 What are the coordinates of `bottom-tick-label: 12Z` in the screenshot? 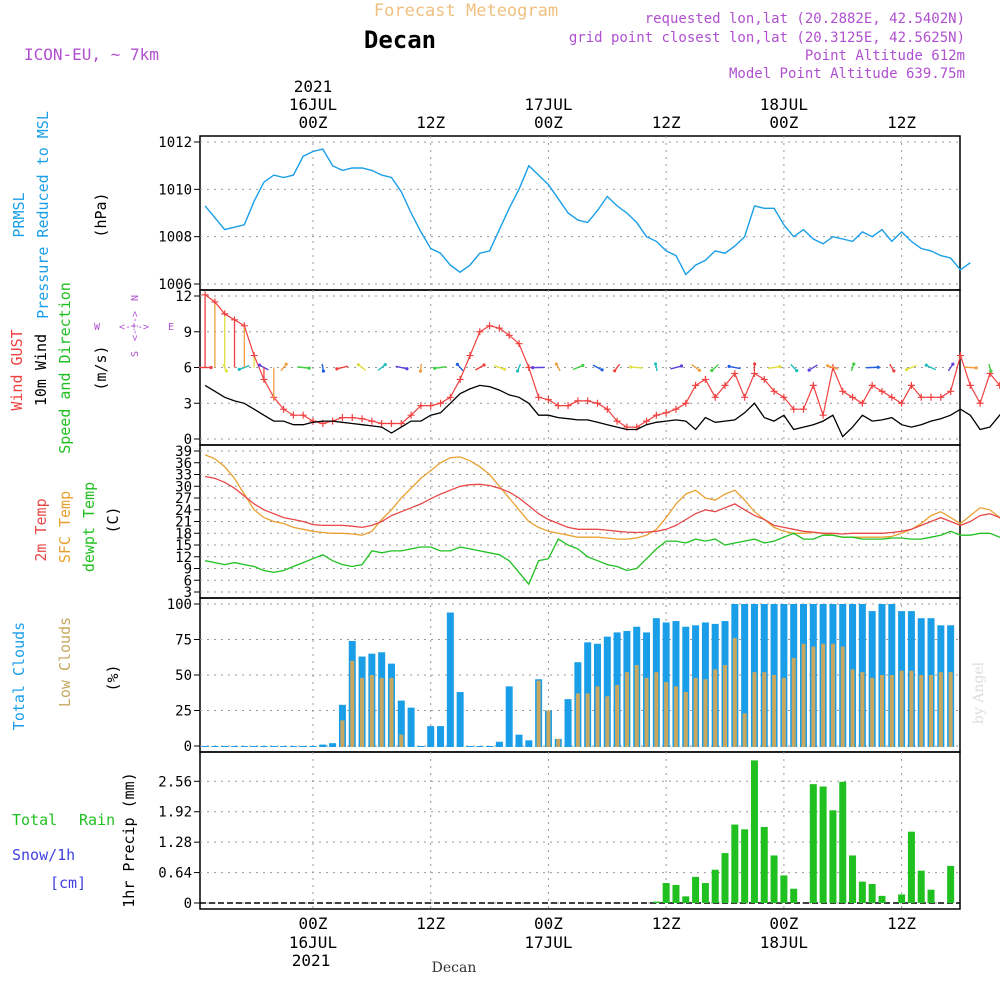 It's located at (430, 923).